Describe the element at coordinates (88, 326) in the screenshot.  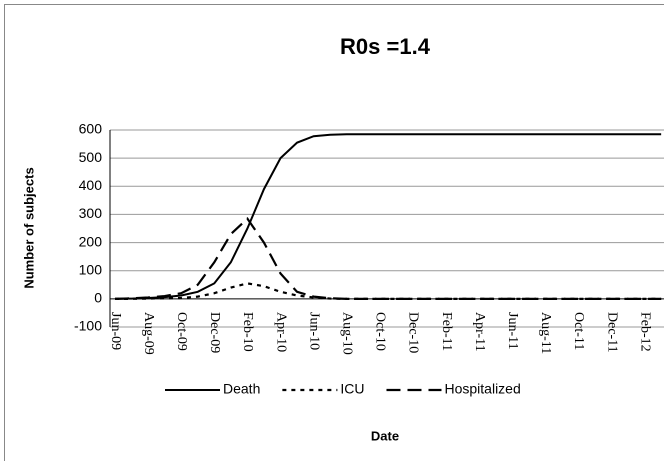
I see `y-tick-label: -100` at that location.